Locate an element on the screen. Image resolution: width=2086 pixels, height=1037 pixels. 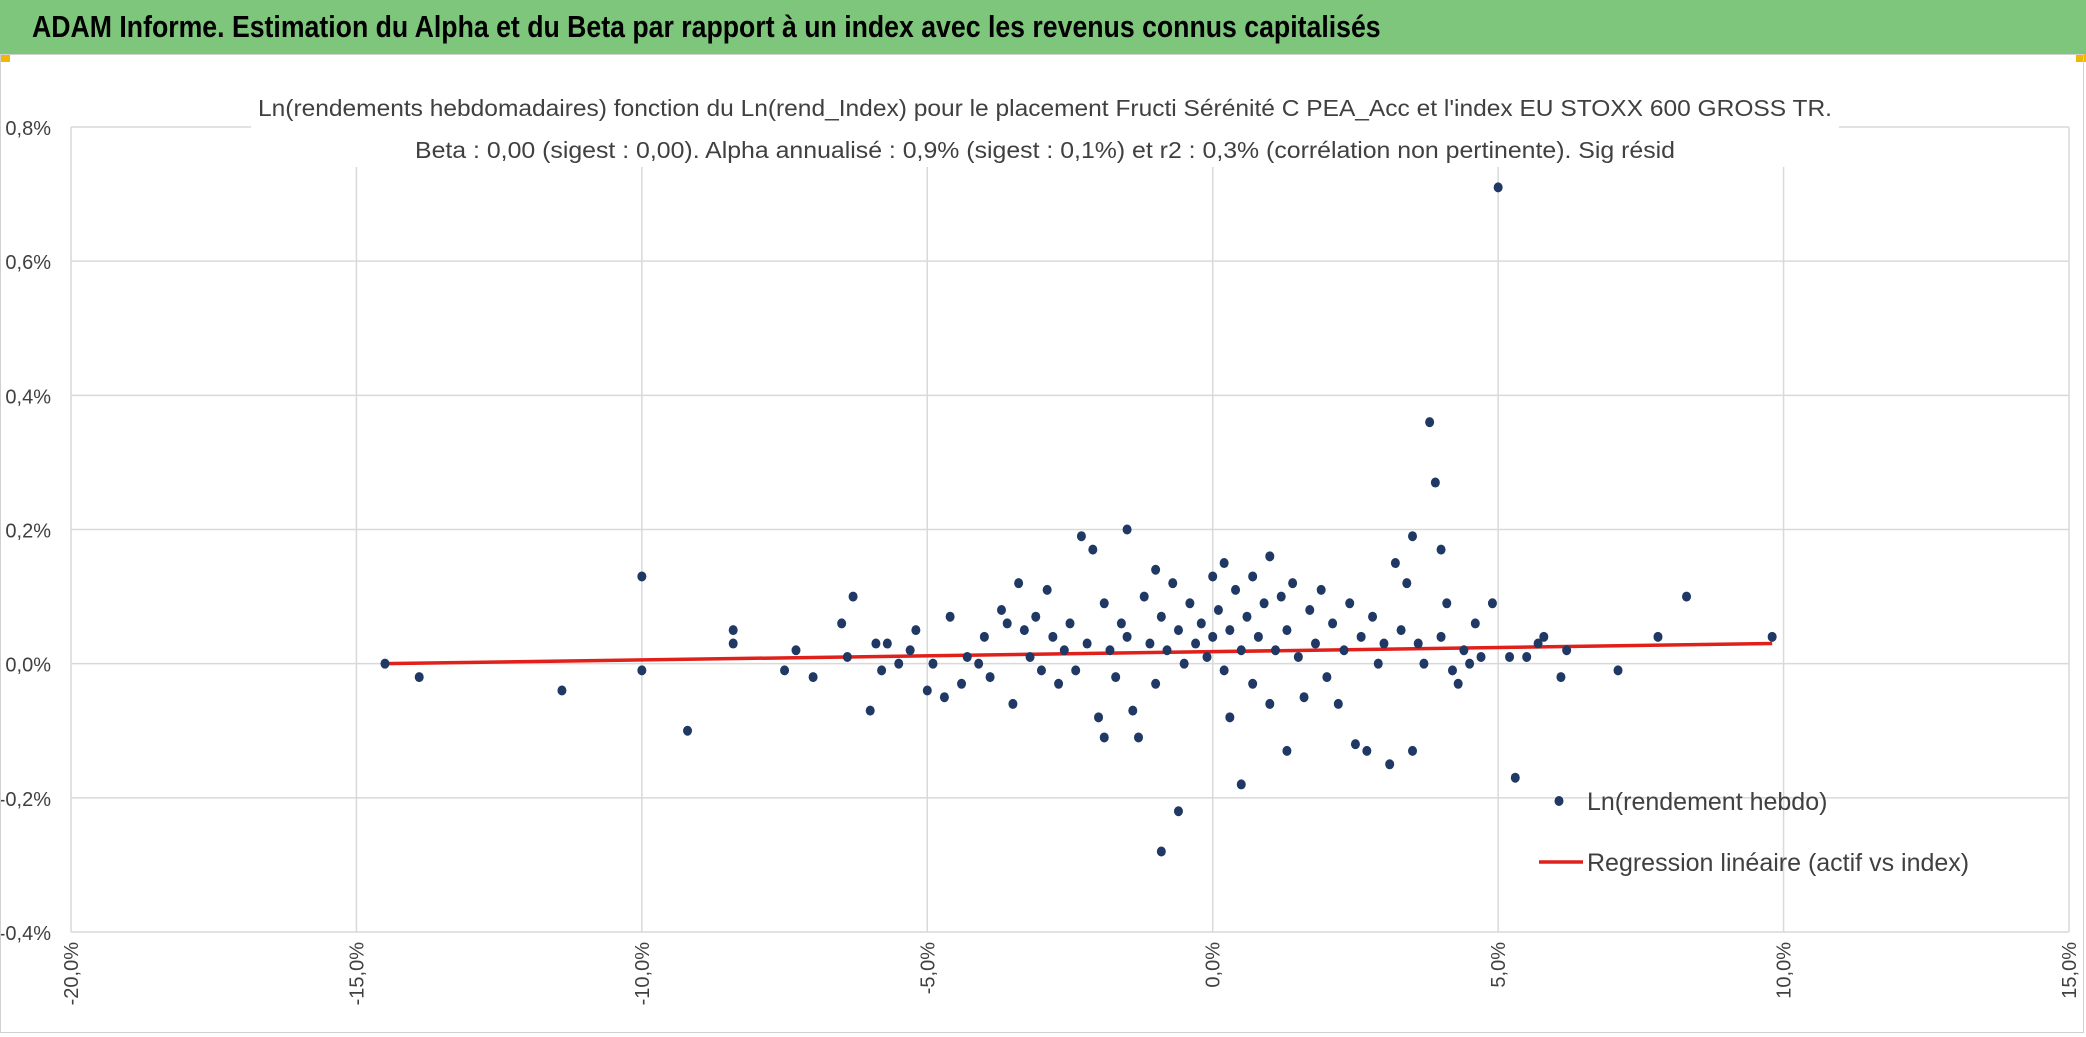
legend-label-points: Ln(rendement hebdo) is located at coordinates (1707, 802).